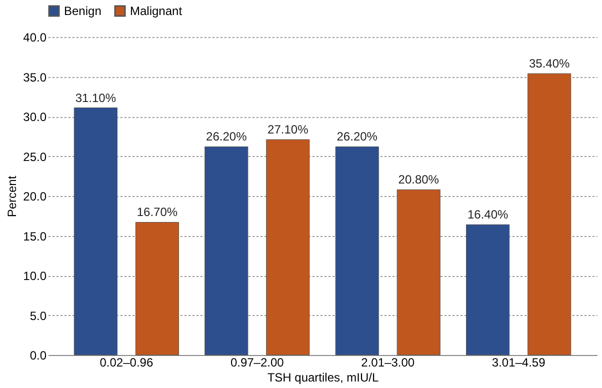 Image resolution: width=602 pixels, height=388 pixels. What do you see at coordinates (323, 377) in the screenshot?
I see `x-axis-title: TSH quartiles, mIU/L` at bounding box center [323, 377].